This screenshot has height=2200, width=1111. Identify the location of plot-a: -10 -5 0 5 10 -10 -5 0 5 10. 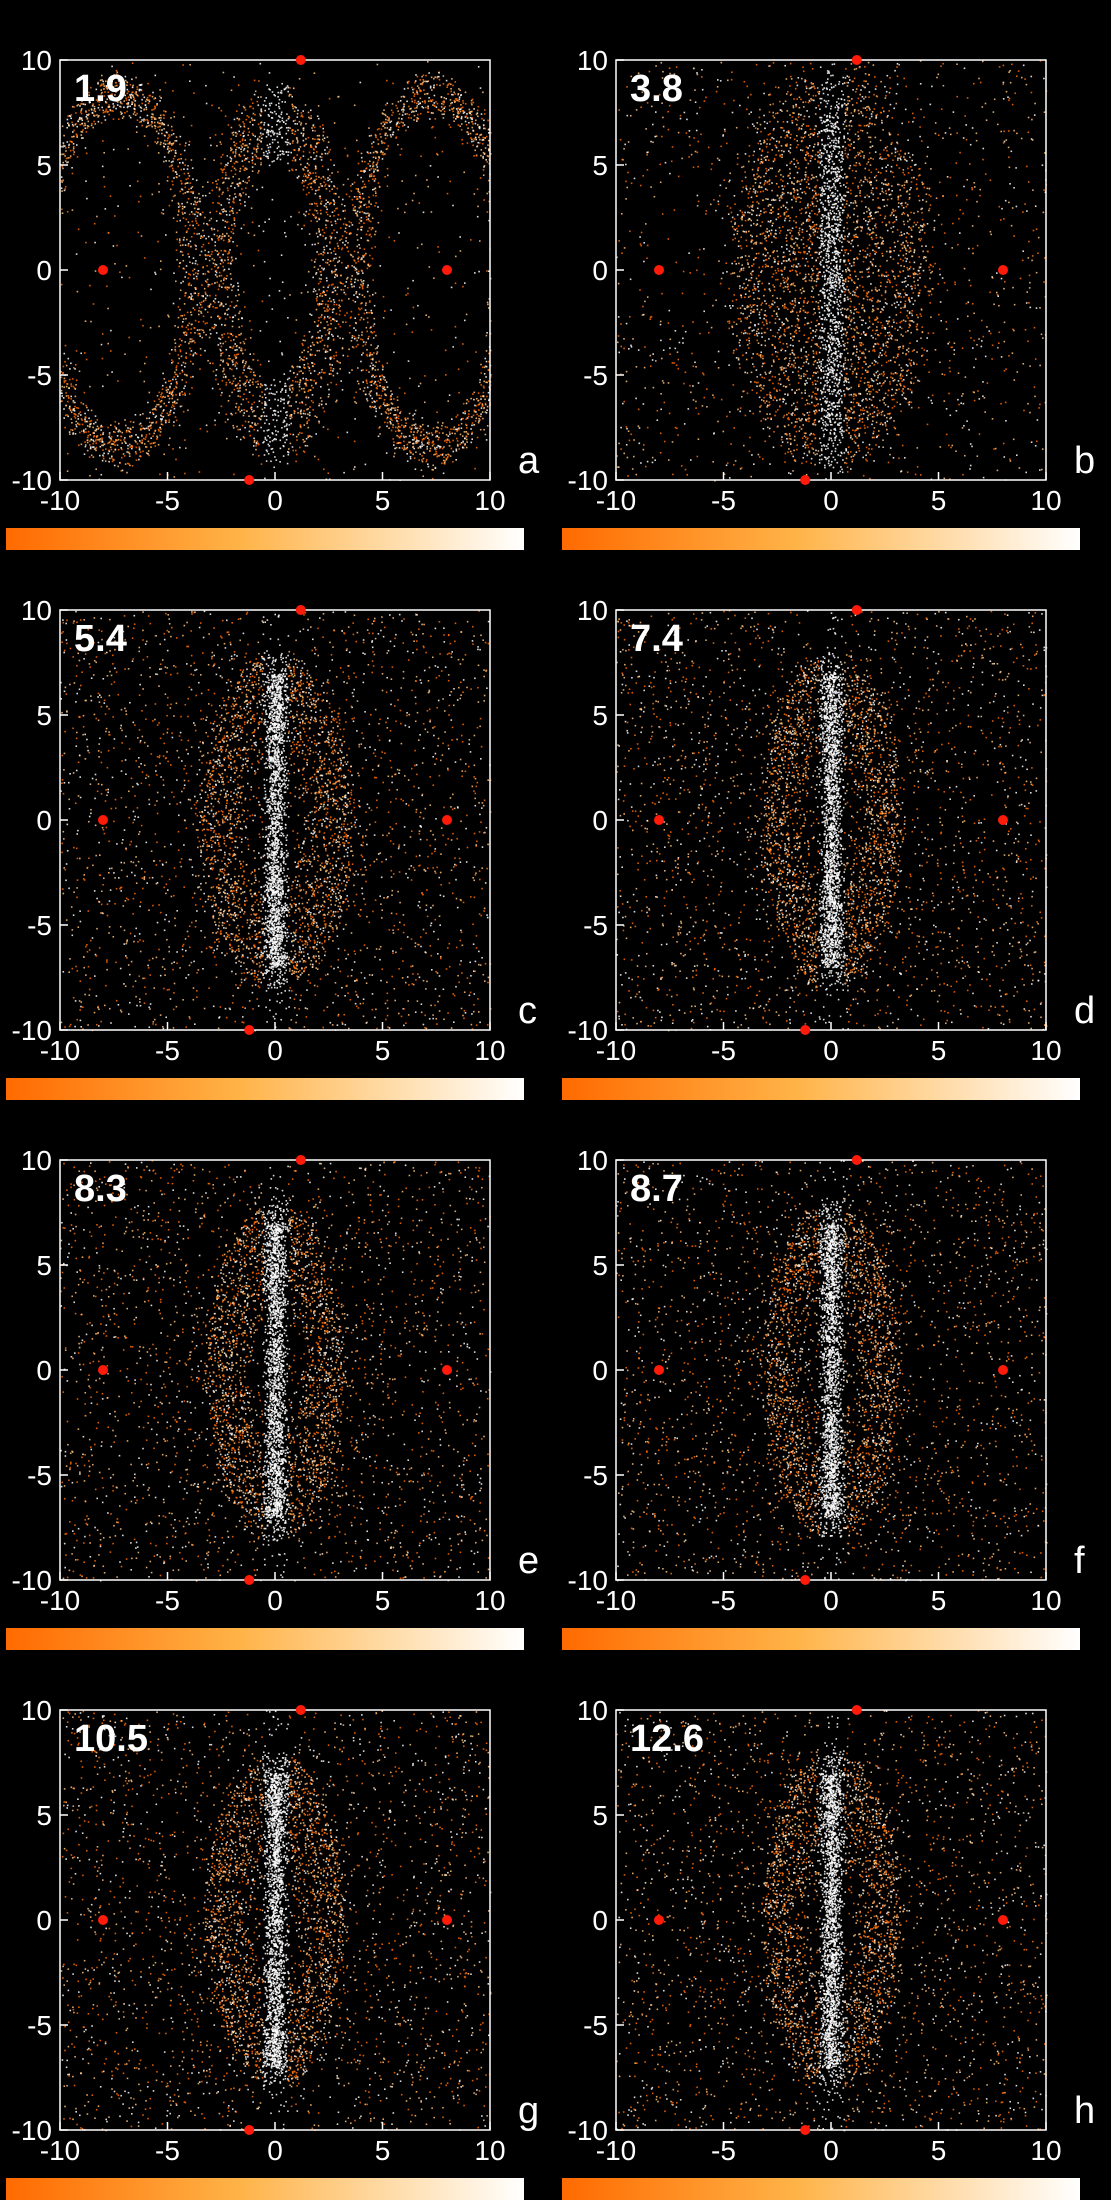
(259, 280).